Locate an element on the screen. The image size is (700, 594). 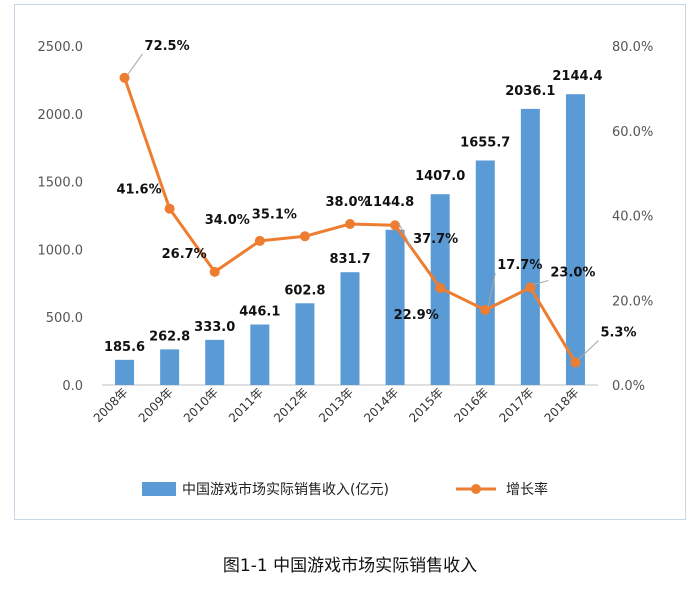
legend-line-marker is located at coordinates (476, 489).